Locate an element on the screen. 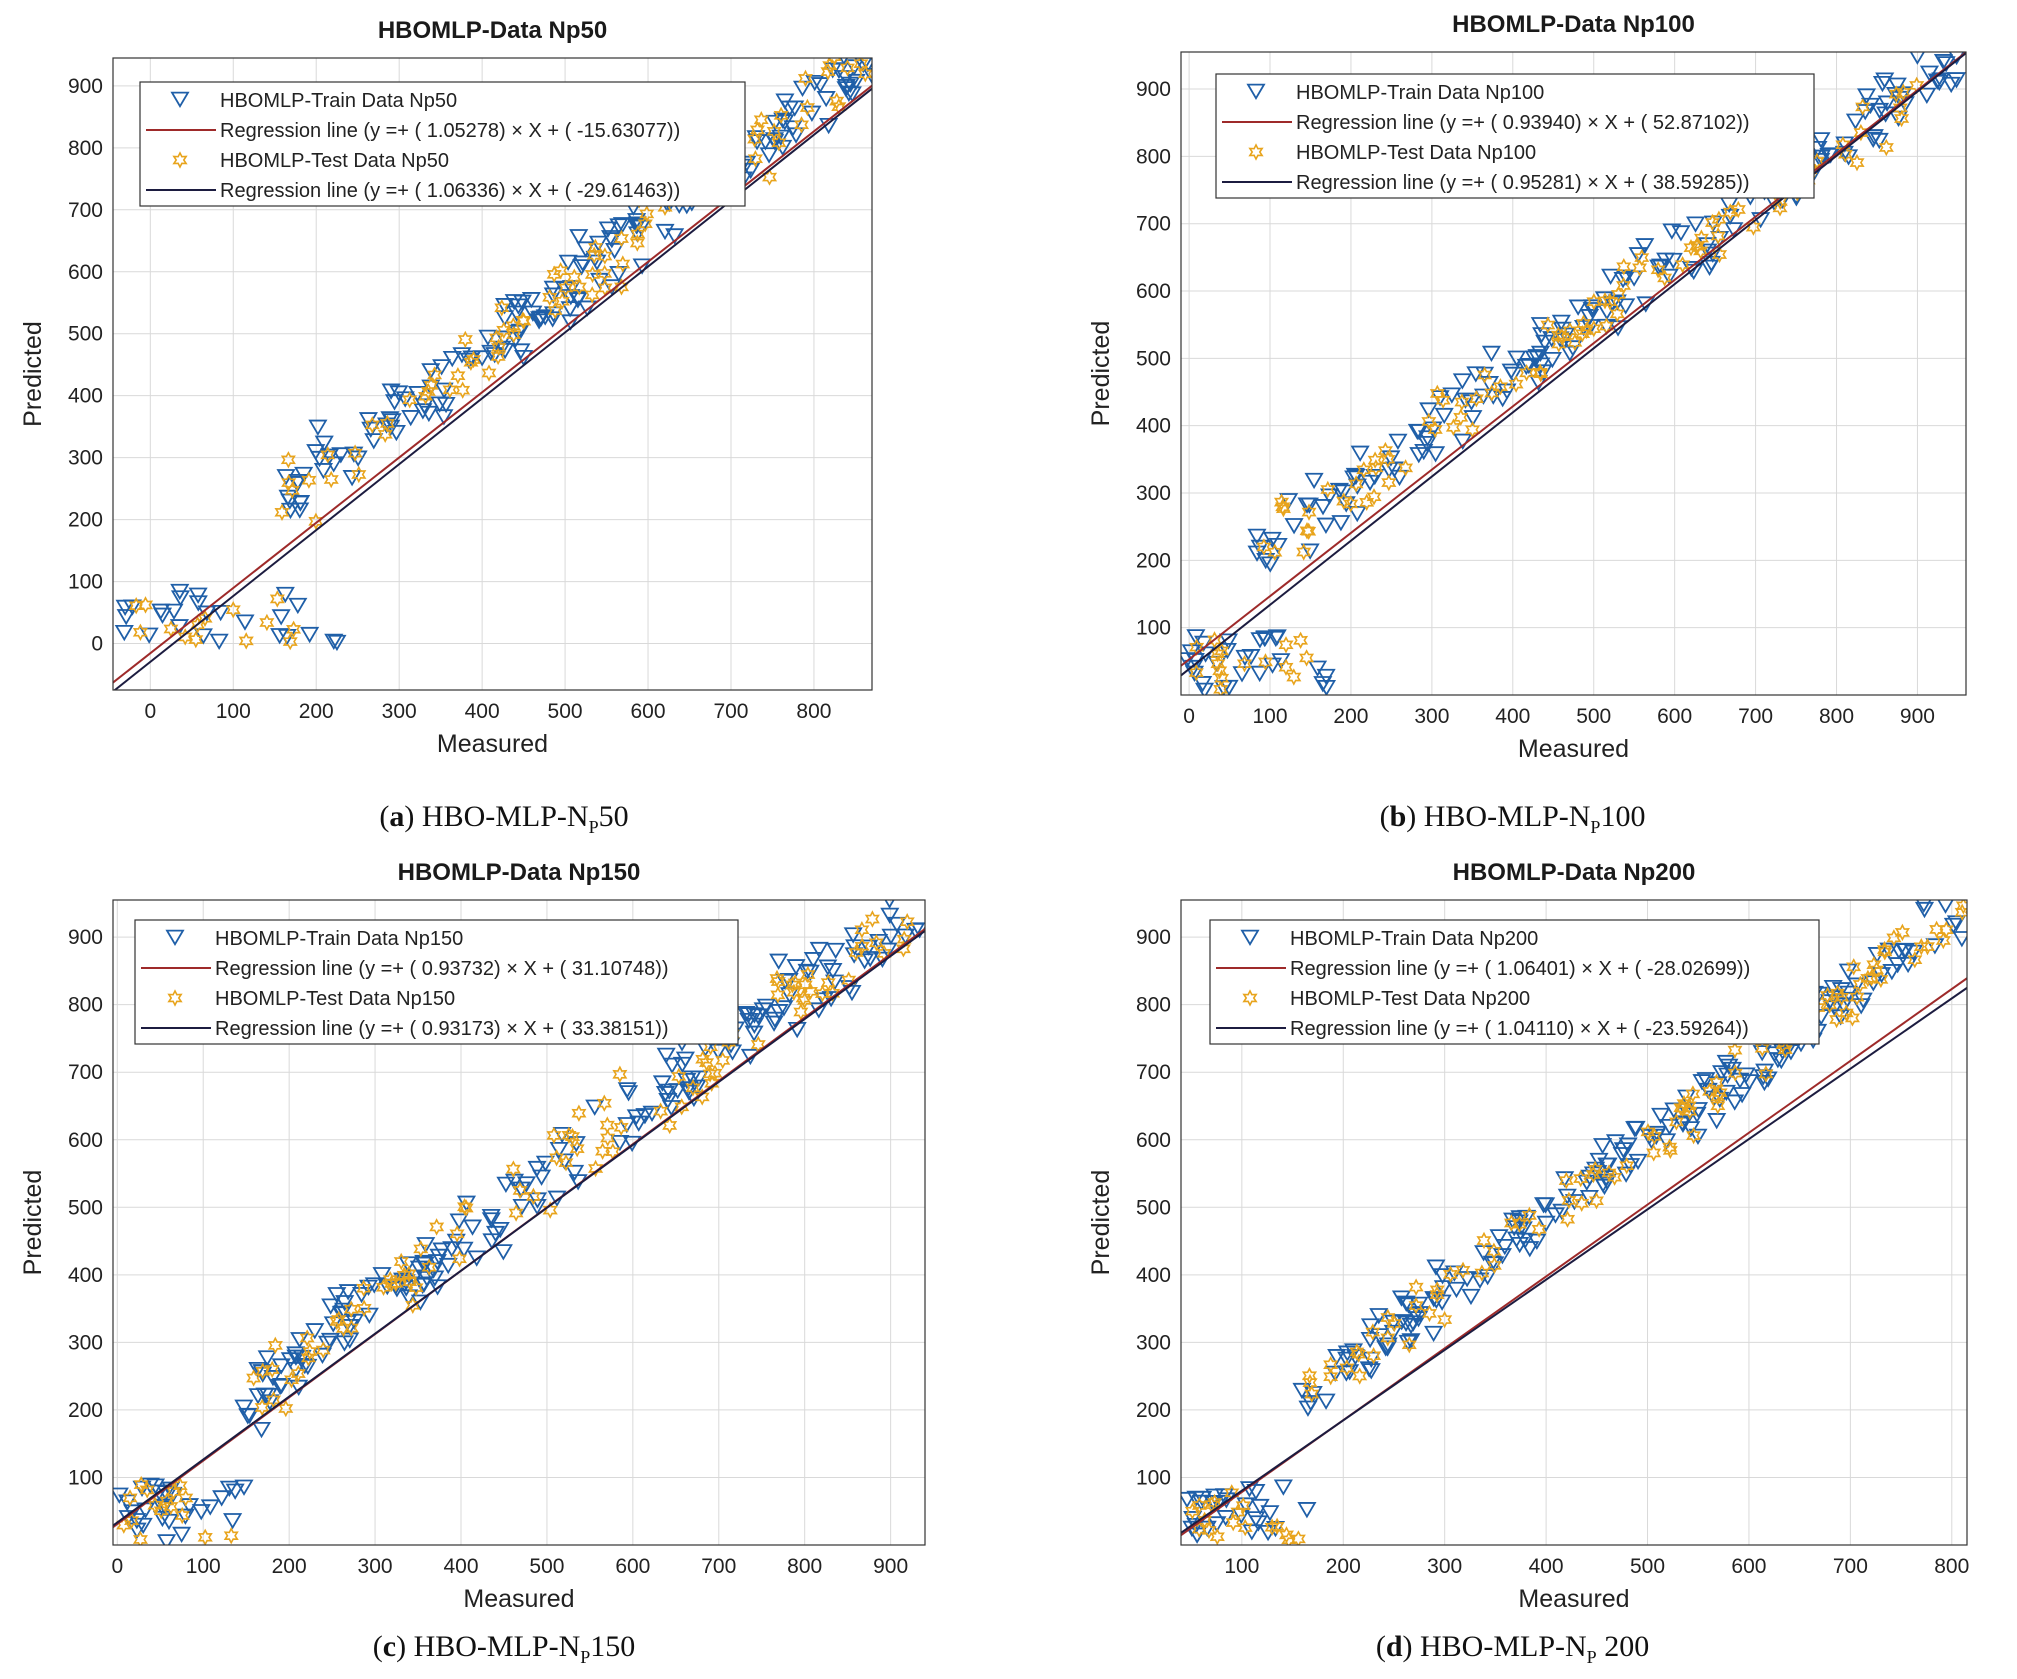 The height and width of the screenshot is (1679, 2017). legend-box is located at coordinates (436, 982).